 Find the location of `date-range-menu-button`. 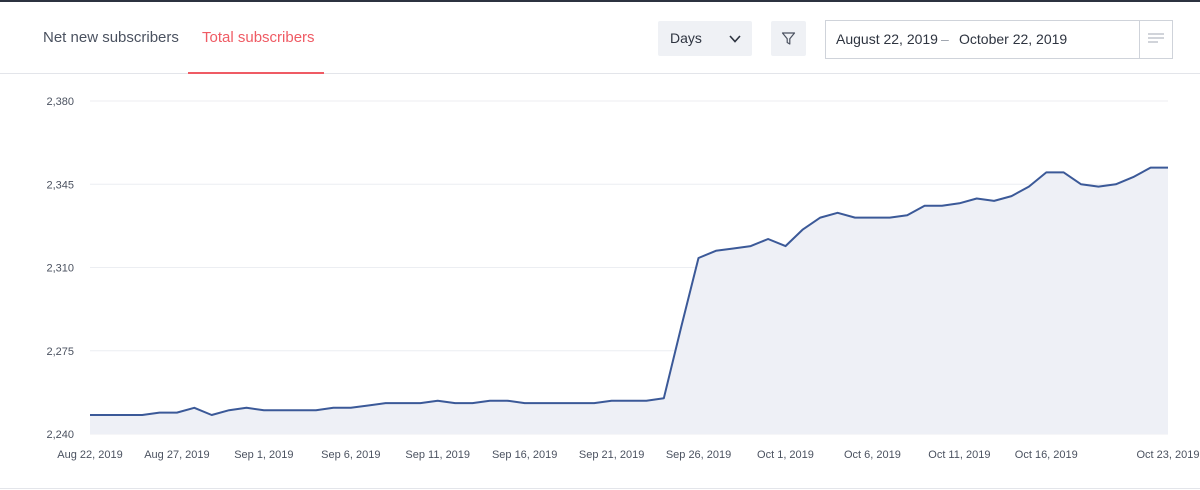

date-range-menu-button is located at coordinates (1155, 39).